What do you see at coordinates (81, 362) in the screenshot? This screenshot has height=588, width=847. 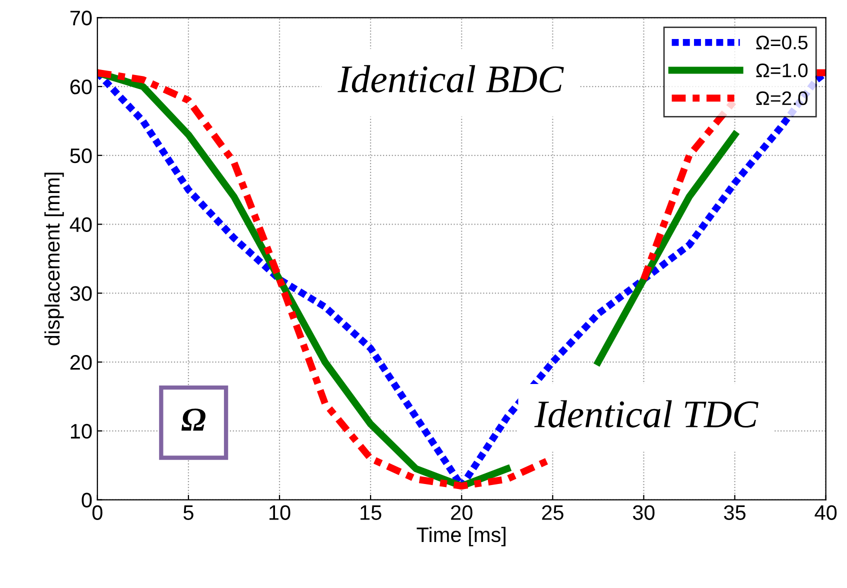 I see `y-tick-label: 20` at bounding box center [81, 362].